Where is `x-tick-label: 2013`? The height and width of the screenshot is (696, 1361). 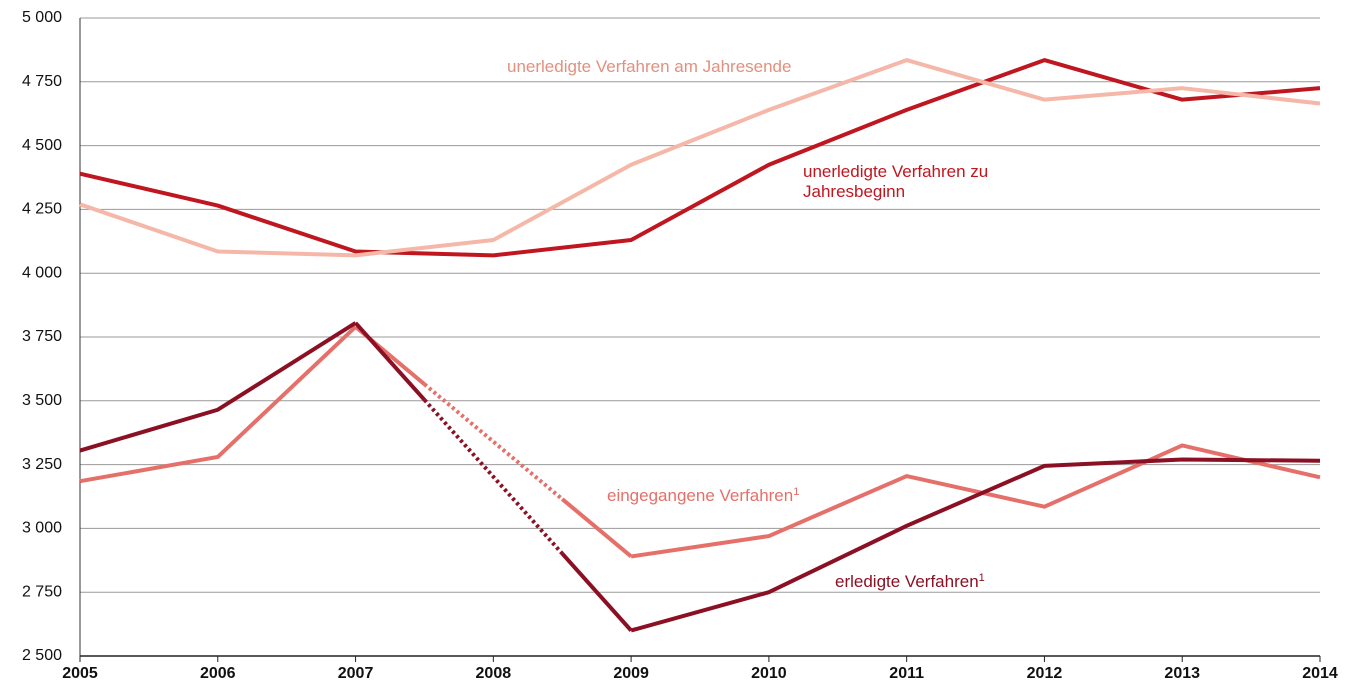
x-tick-label: 2013 is located at coordinates (1182, 673).